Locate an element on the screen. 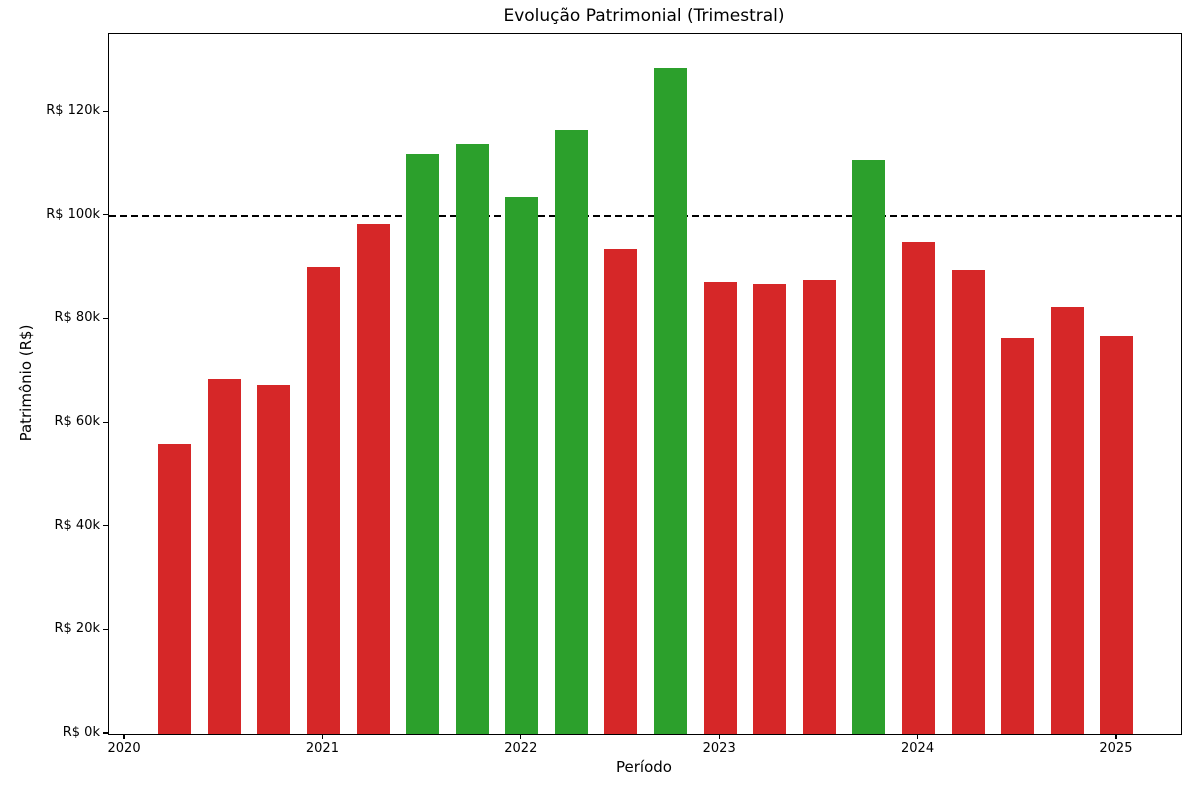  bar-2023-Q3 is located at coordinates (819, 507).